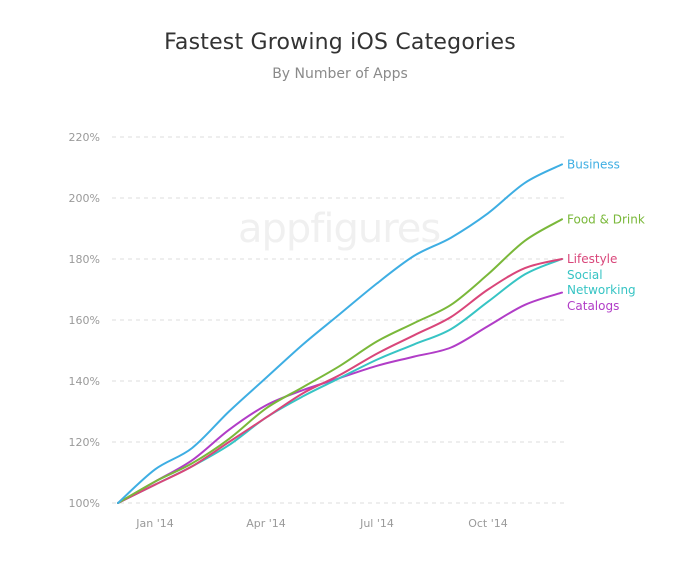  I want to click on x-tick-label: Apr '14, so click(266, 523).